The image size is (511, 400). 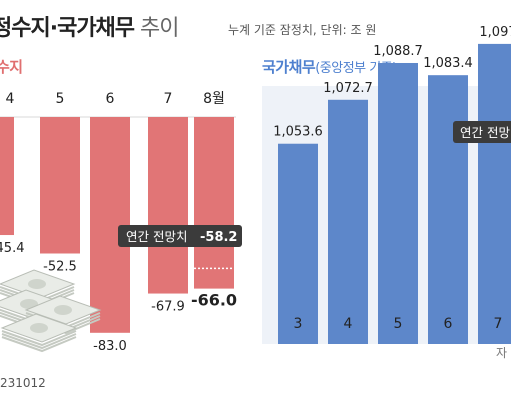 I want to click on unit-note: 누계 기준 잠정치, 단위: 조 원, so click(x=302, y=30).